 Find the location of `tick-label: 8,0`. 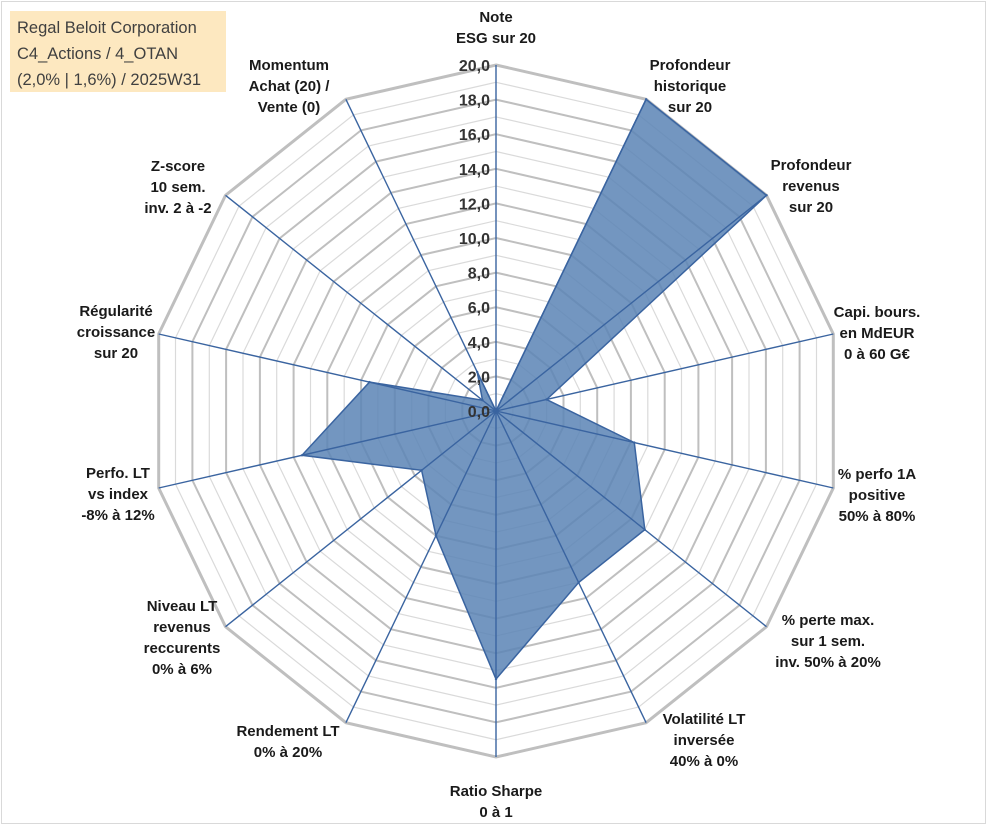

tick-label: 8,0 is located at coordinates (479, 274).